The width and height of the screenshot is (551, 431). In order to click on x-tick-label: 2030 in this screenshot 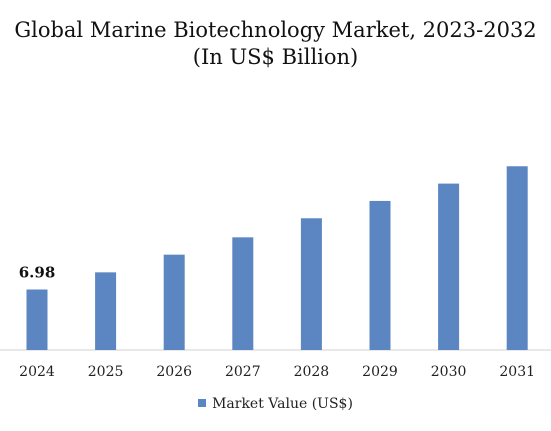, I will do `click(449, 372)`.